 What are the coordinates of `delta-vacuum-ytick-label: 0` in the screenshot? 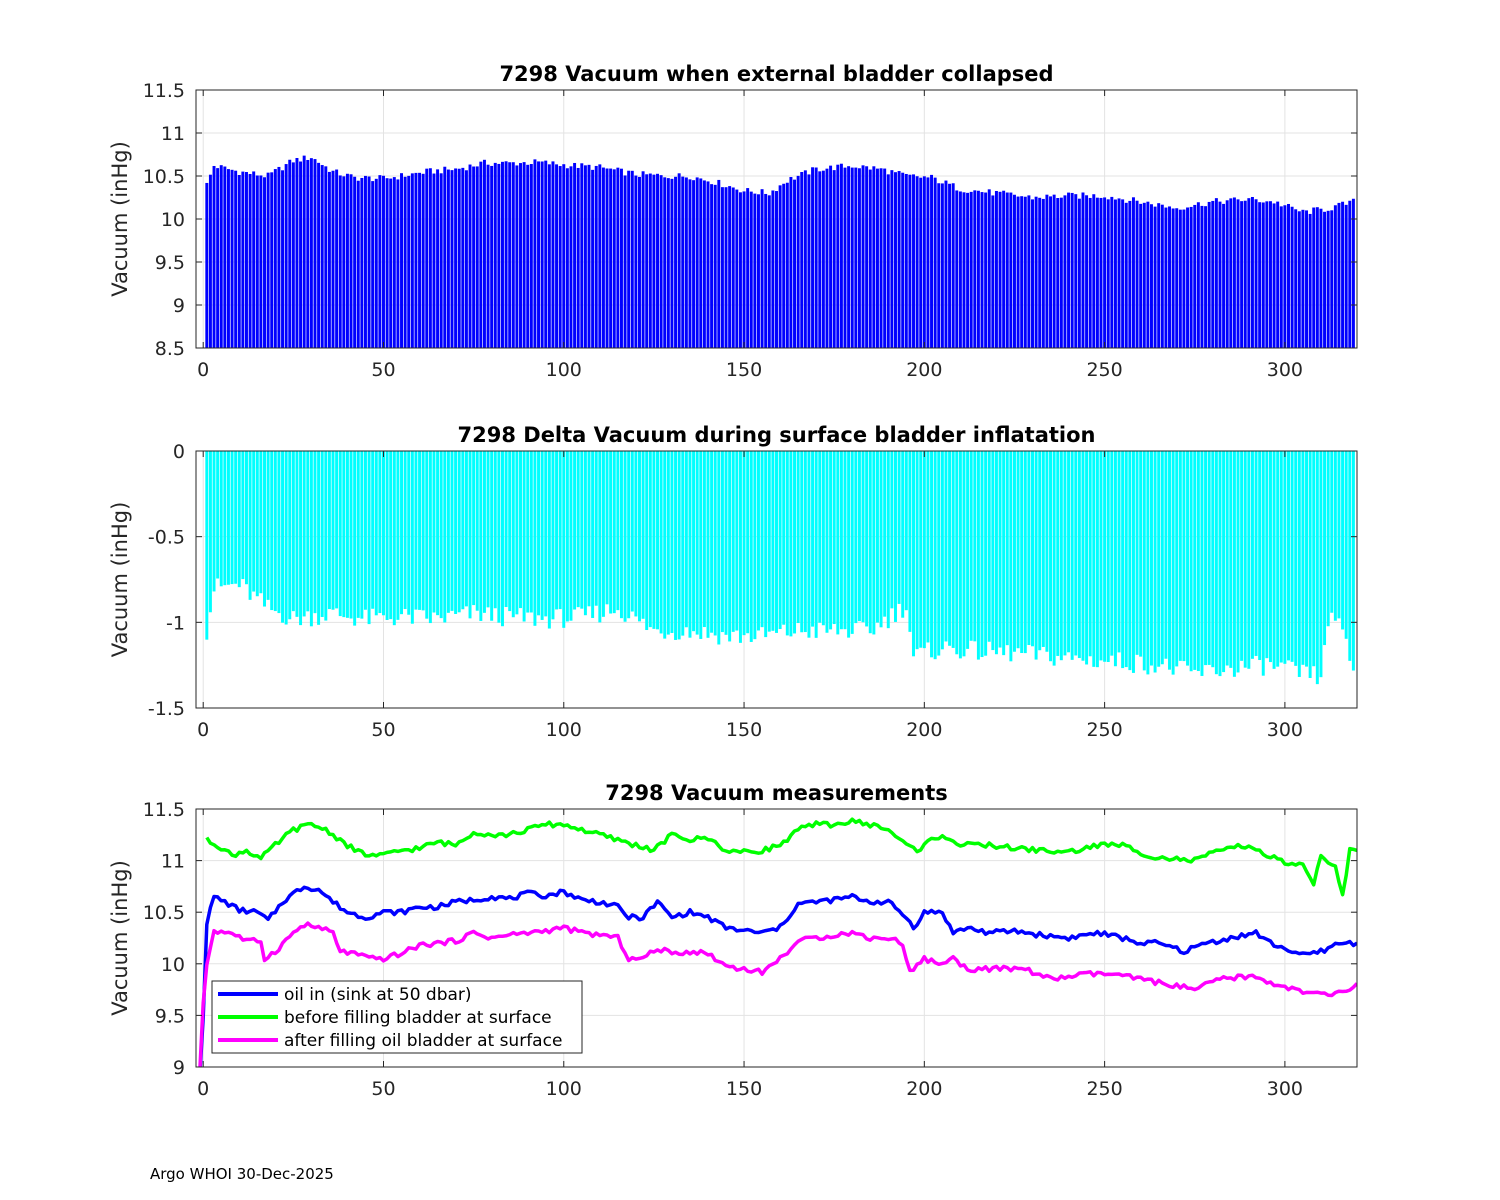 It's located at (179, 452).